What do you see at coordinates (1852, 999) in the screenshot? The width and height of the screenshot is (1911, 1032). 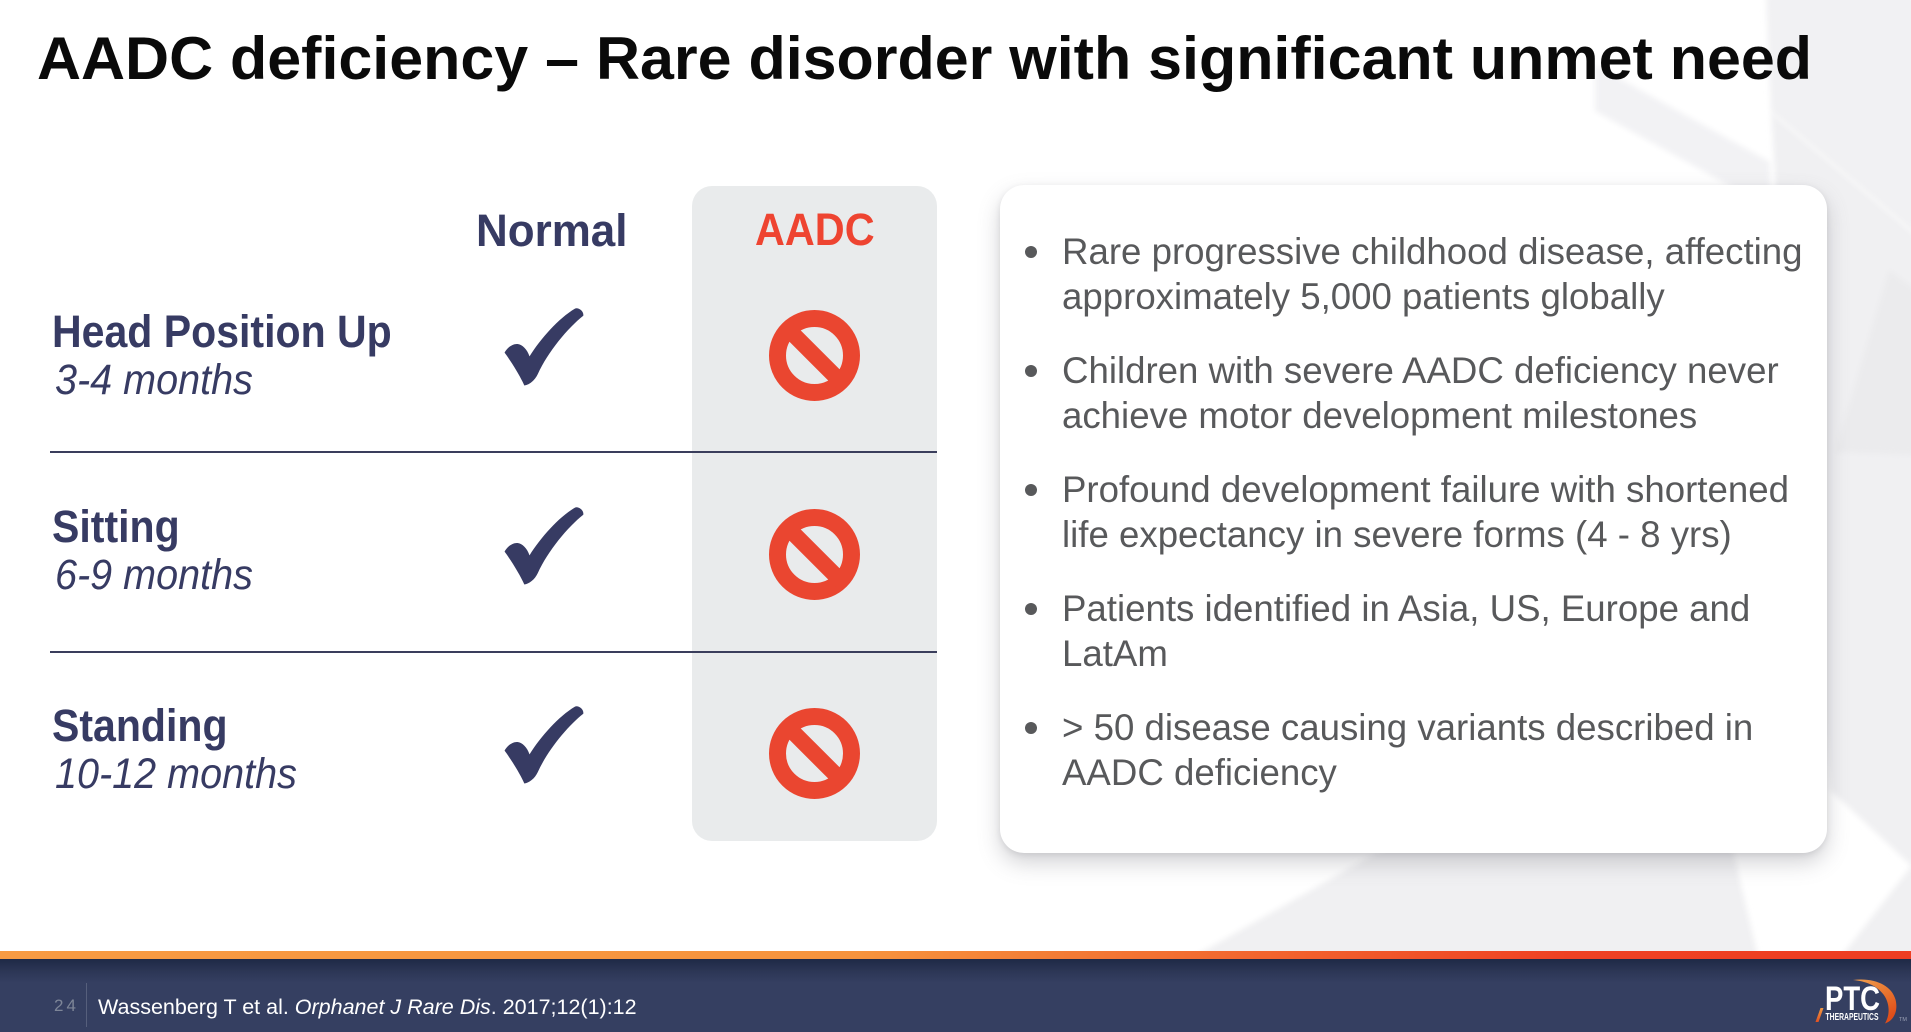 I see `svg-text: PTC` at bounding box center [1852, 999].